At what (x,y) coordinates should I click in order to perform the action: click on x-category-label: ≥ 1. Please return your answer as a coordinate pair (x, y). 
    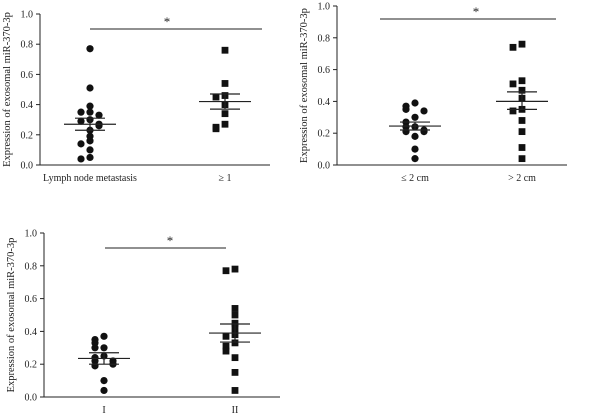
    Looking at the image, I should click on (225, 178).